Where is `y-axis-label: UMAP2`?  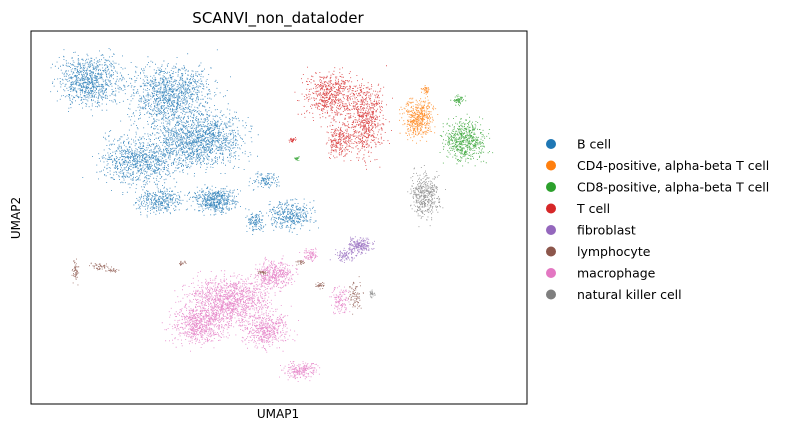 y-axis-label: UMAP2 is located at coordinates (16, 218).